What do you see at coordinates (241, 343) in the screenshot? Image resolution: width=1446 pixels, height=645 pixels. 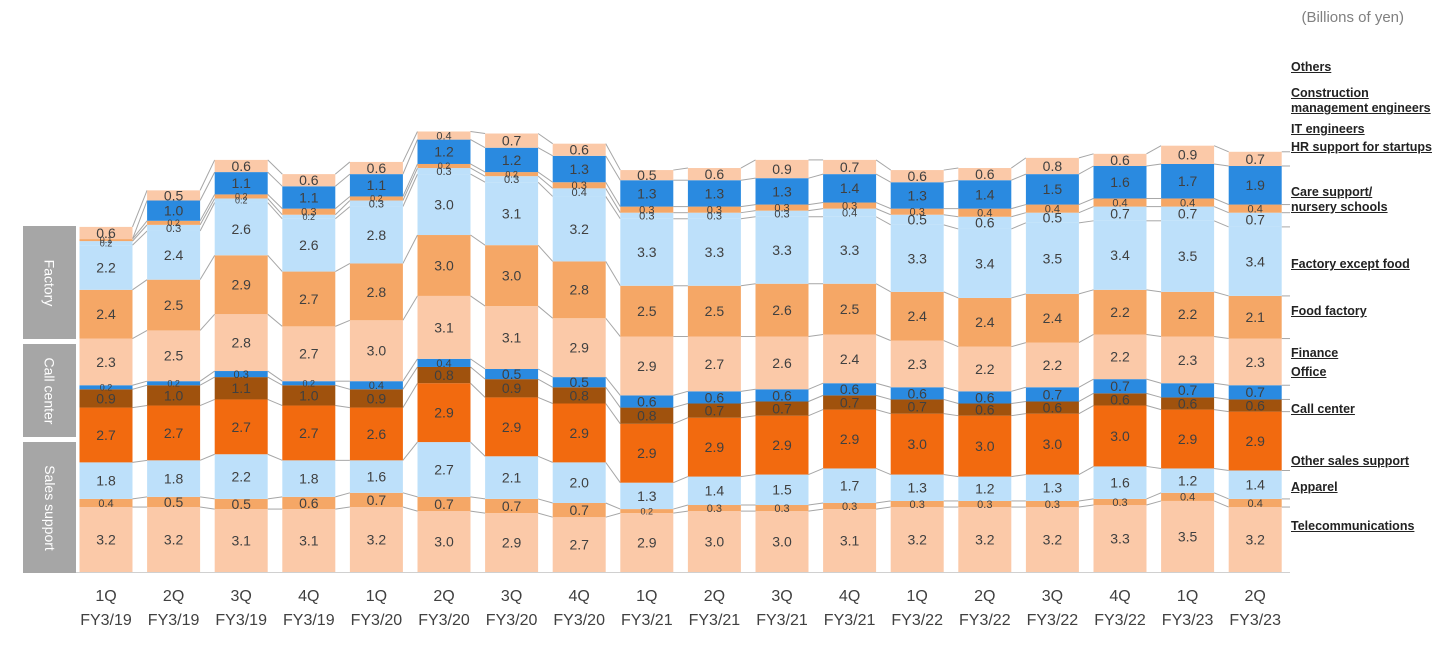 I see `data-label: 2.8` at bounding box center [241, 343].